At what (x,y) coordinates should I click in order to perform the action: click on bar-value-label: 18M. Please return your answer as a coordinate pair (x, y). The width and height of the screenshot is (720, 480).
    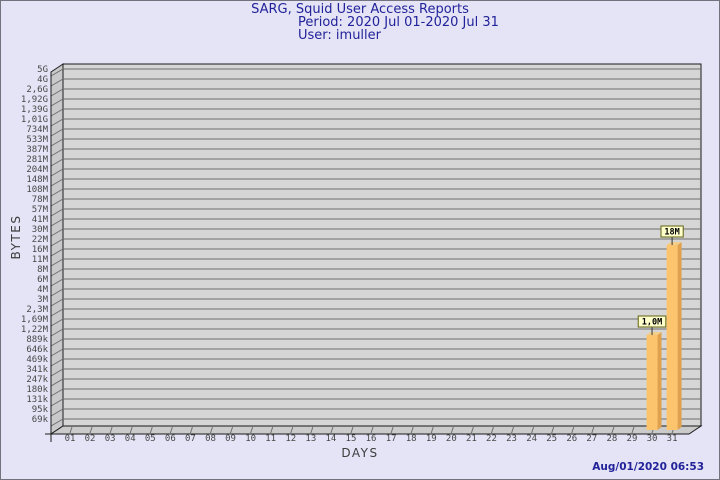
    Looking at the image, I should click on (671, 233).